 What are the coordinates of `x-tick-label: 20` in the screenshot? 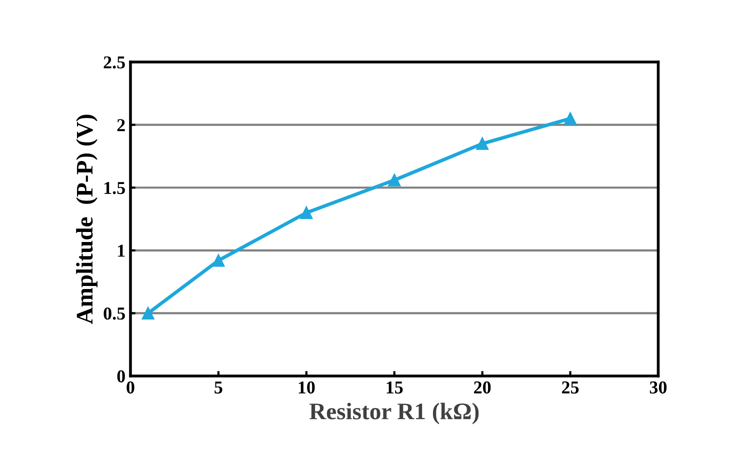 It's located at (482, 387).